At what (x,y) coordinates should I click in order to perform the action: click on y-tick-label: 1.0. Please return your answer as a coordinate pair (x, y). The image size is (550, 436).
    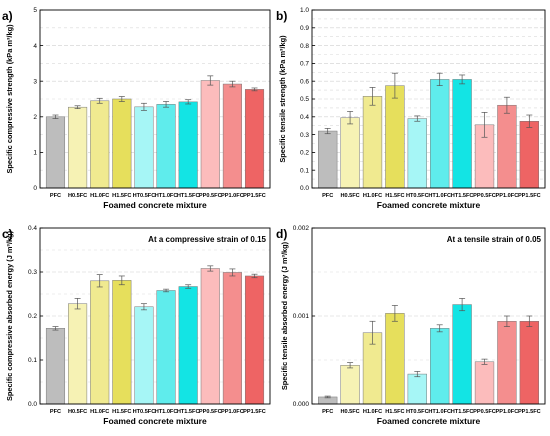
    Looking at the image, I should click on (304, 10).